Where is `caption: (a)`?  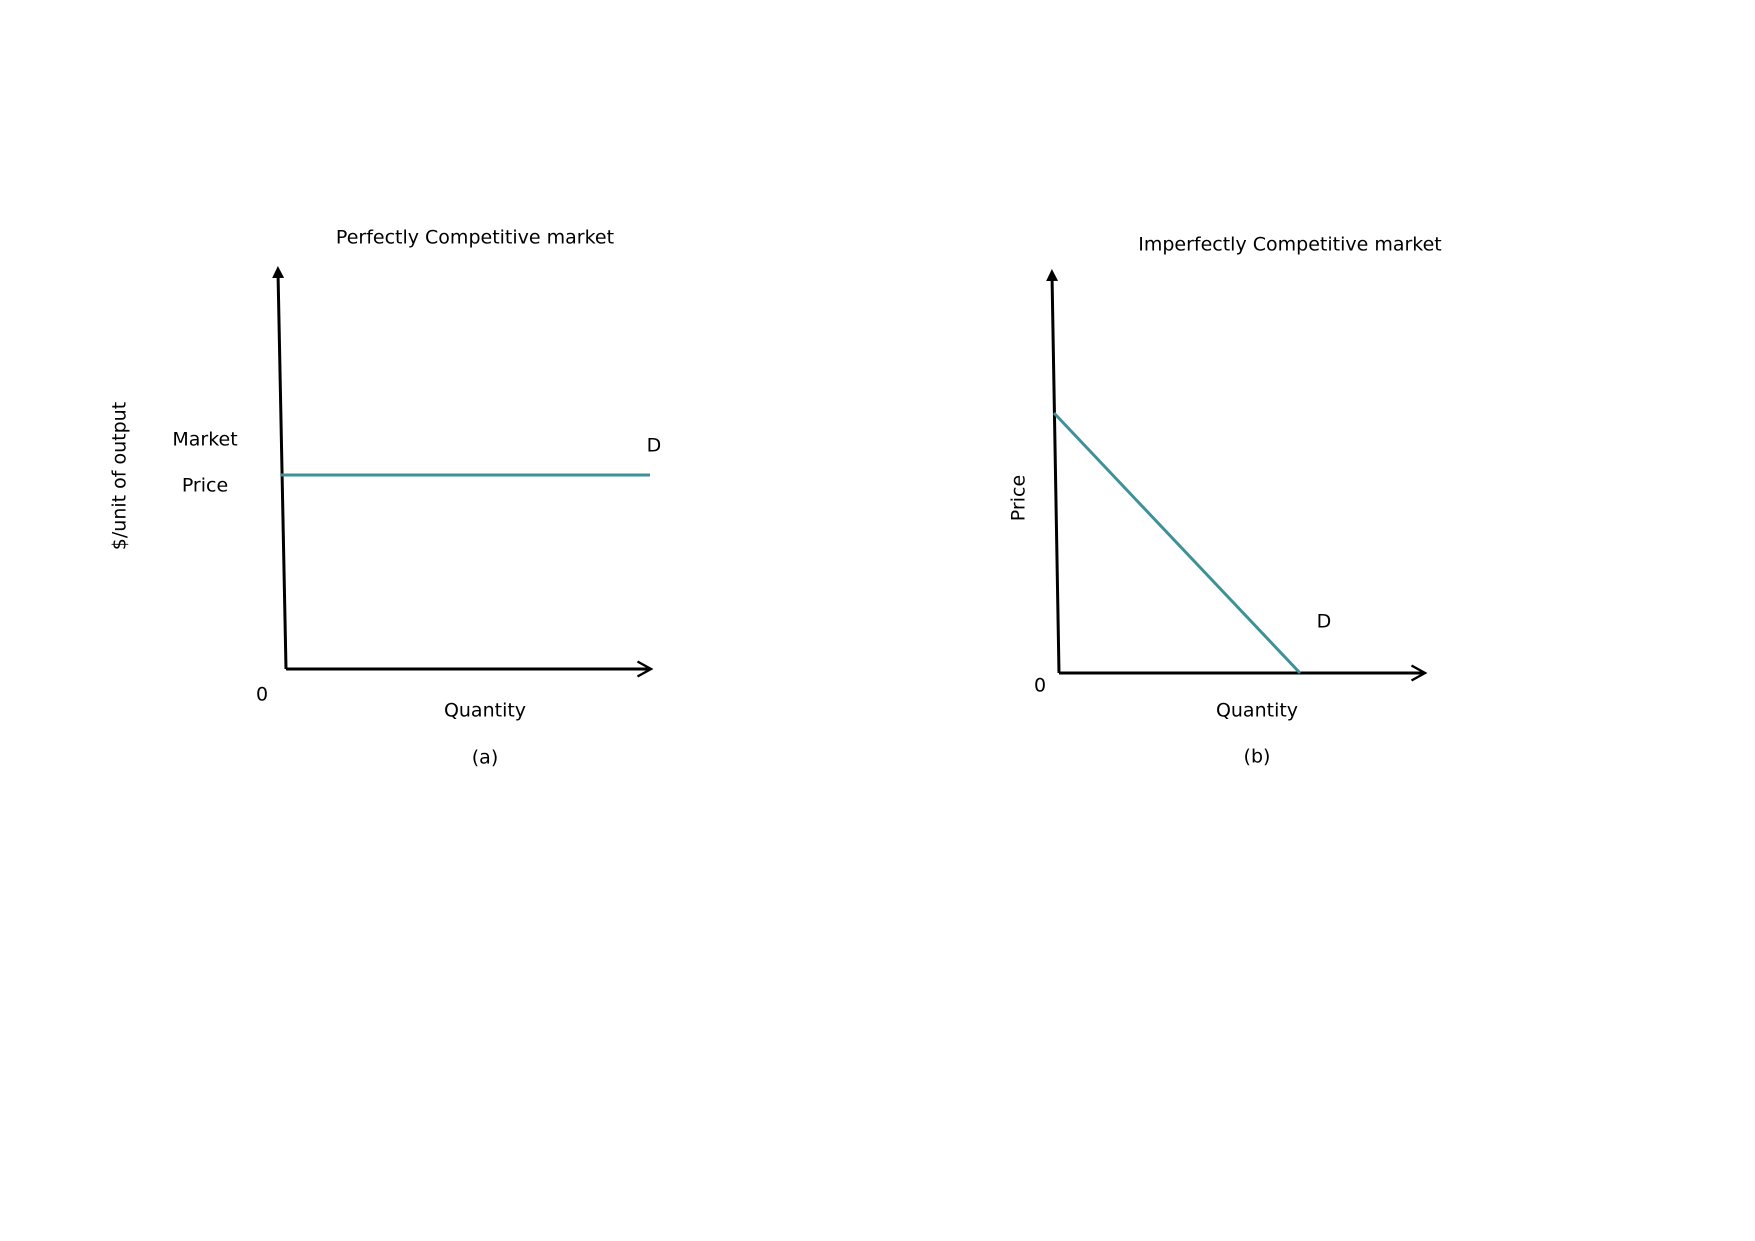
caption: (a) is located at coordinates (485, 758).